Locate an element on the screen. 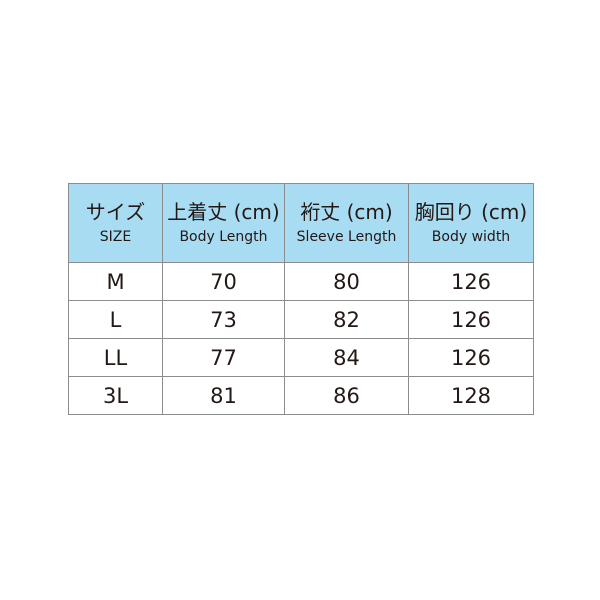  value-cell: 84 is located at coordinates (346, 357).